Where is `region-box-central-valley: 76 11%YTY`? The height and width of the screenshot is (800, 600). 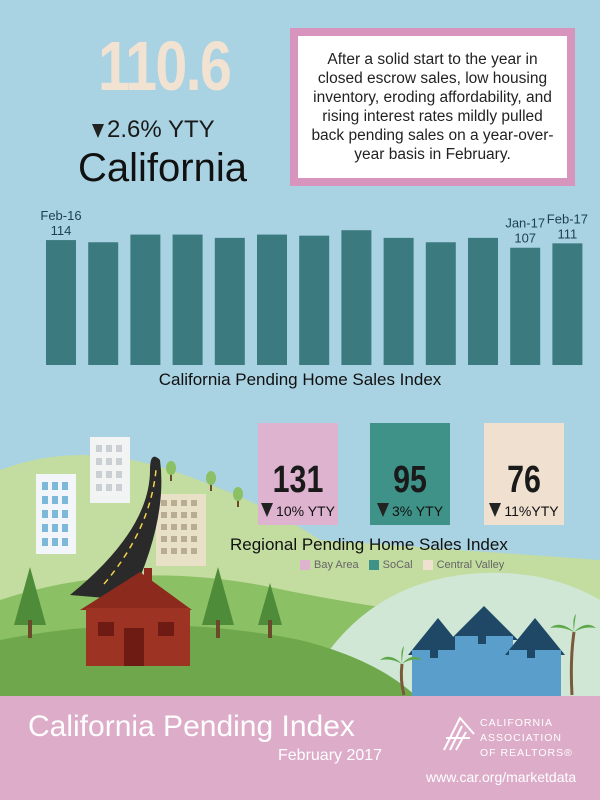
region-box-central-valley: 76 11%YTY is located at coordinates (524, 474).